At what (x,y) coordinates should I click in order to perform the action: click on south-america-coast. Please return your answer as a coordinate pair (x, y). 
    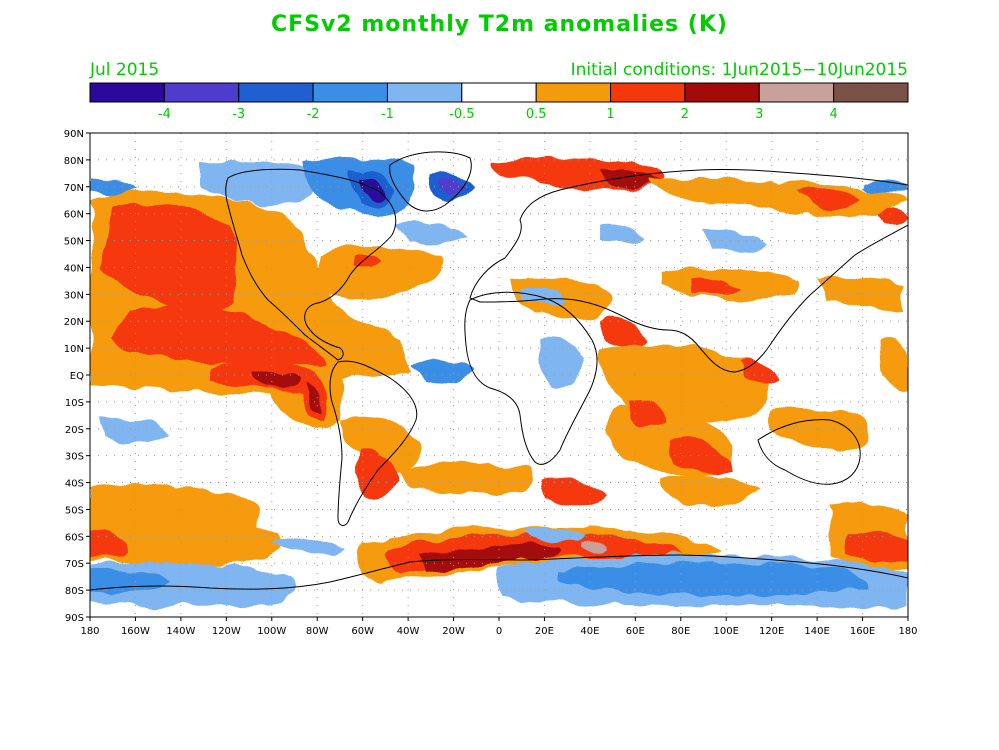
    Looking at the image, I should click on (373, 443).